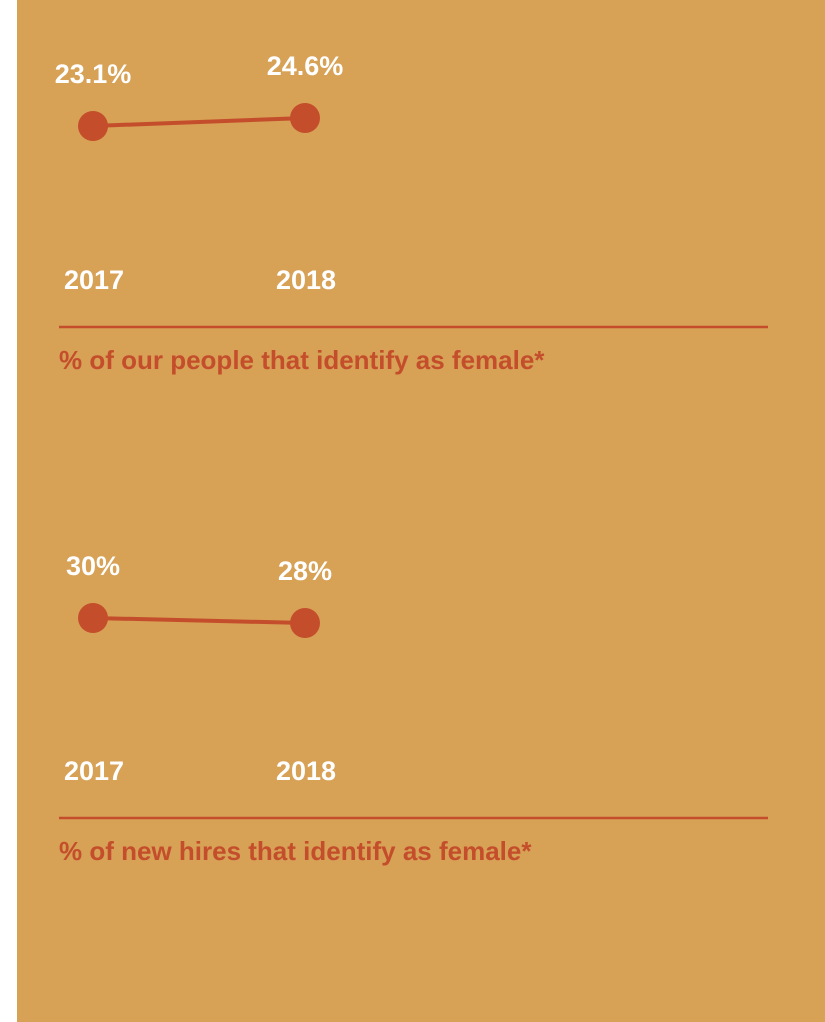 The image size is (825, 1022). What do you see at coordinates (93, 566) in the screenshot?
I see `data-label: 30%` at bounding box center [93, 566].